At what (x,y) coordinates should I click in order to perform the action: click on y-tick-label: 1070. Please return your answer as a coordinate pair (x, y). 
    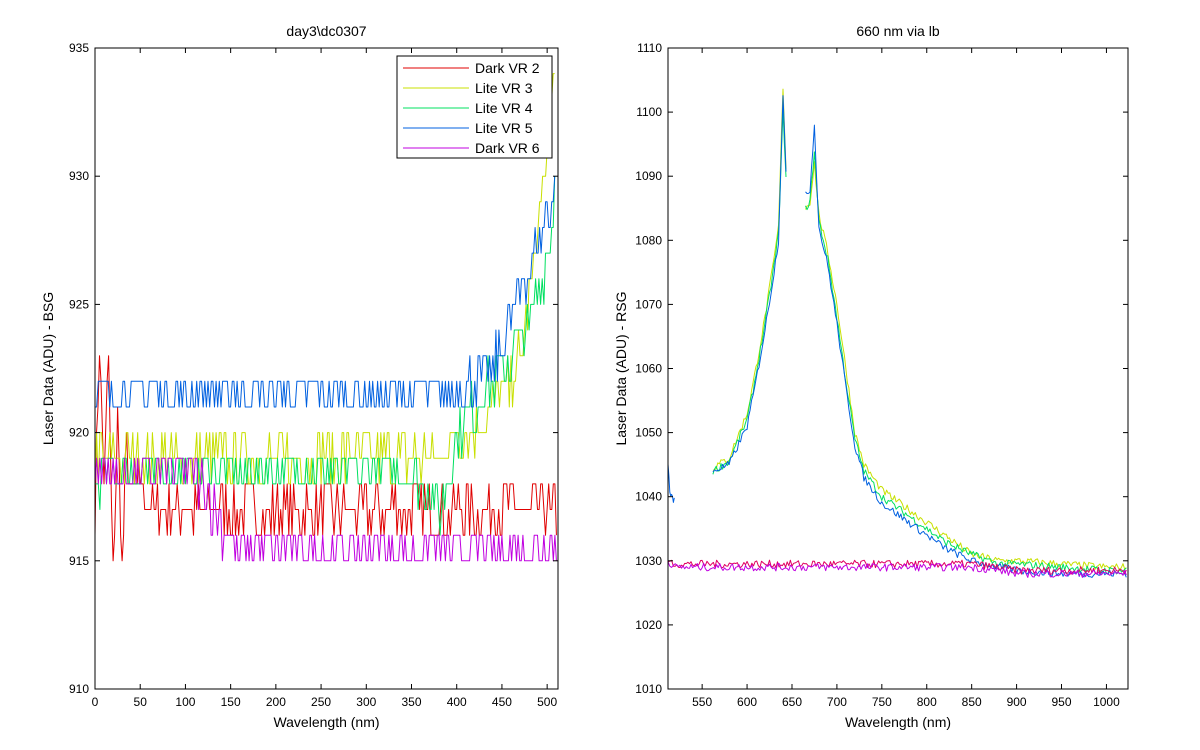
    Looking at the image, I should click on (648, 304).